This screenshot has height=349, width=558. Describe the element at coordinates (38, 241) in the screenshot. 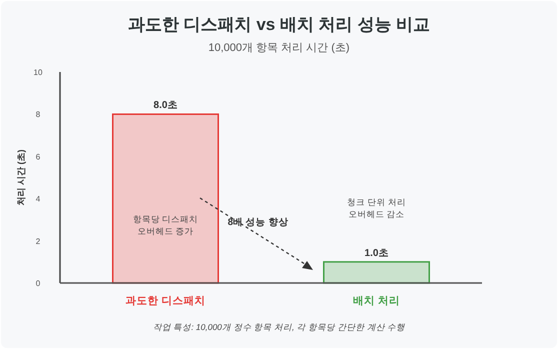

I see `y-tick-label: 2` at that location.